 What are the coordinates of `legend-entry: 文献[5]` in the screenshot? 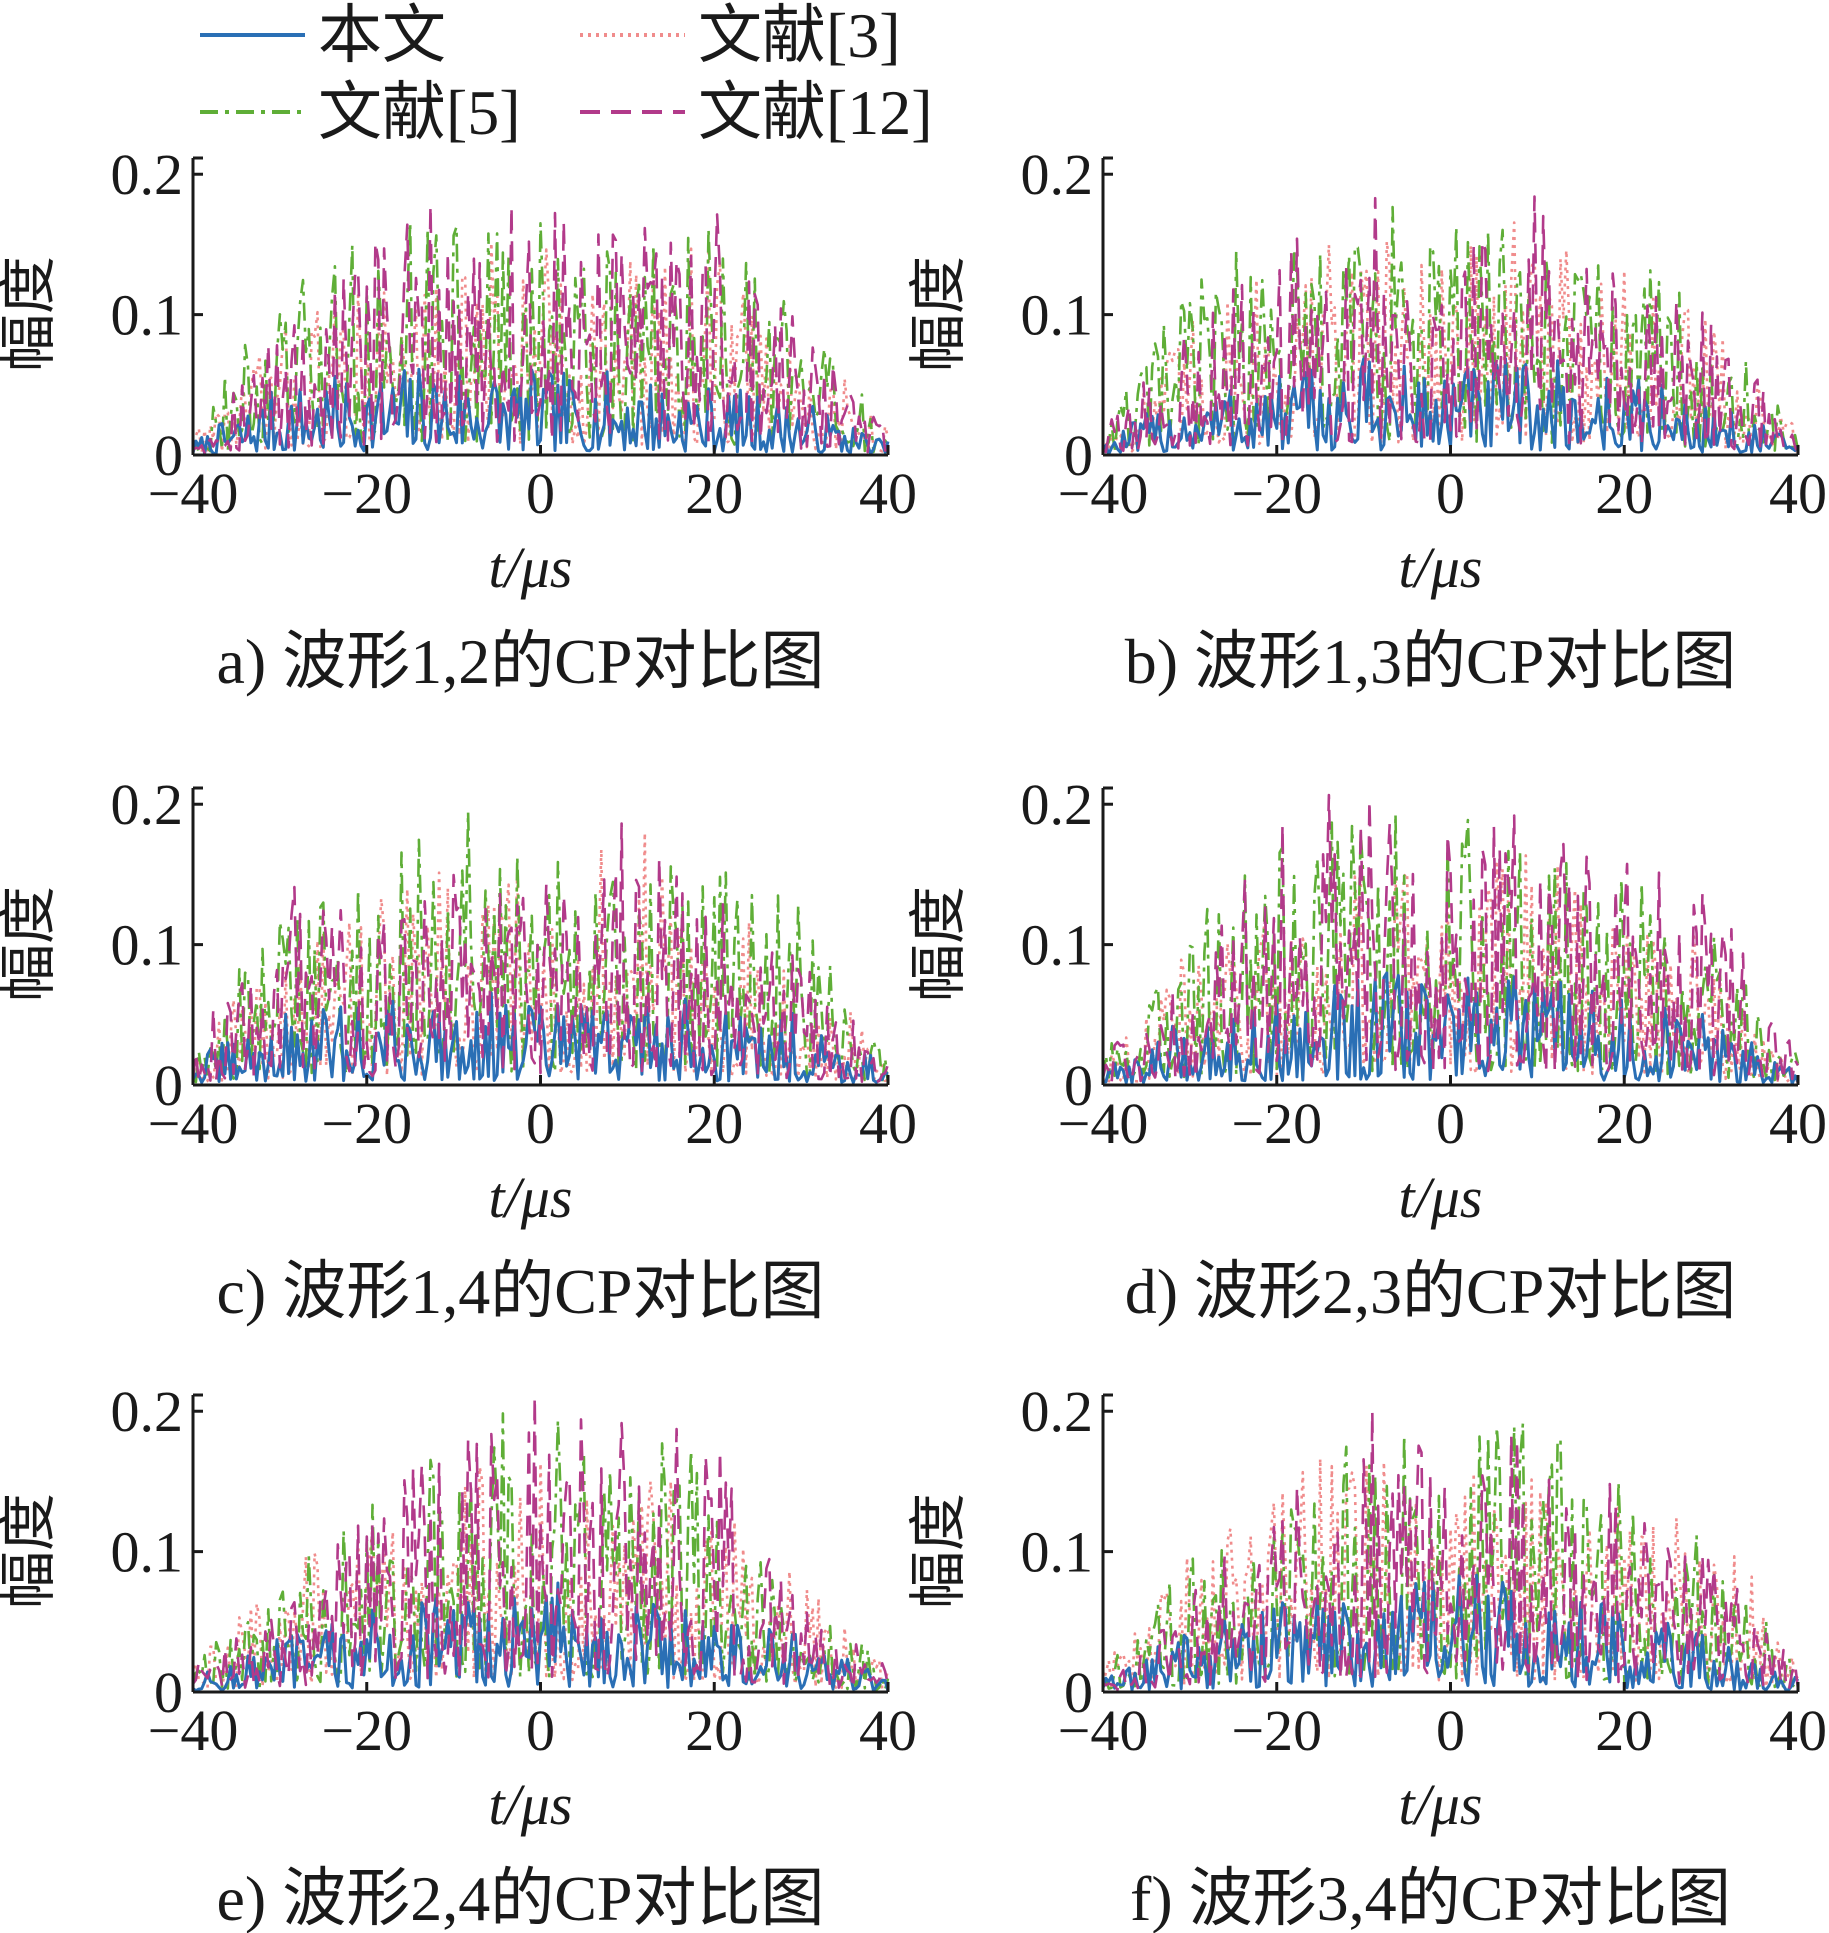 It's located at (360, 112).